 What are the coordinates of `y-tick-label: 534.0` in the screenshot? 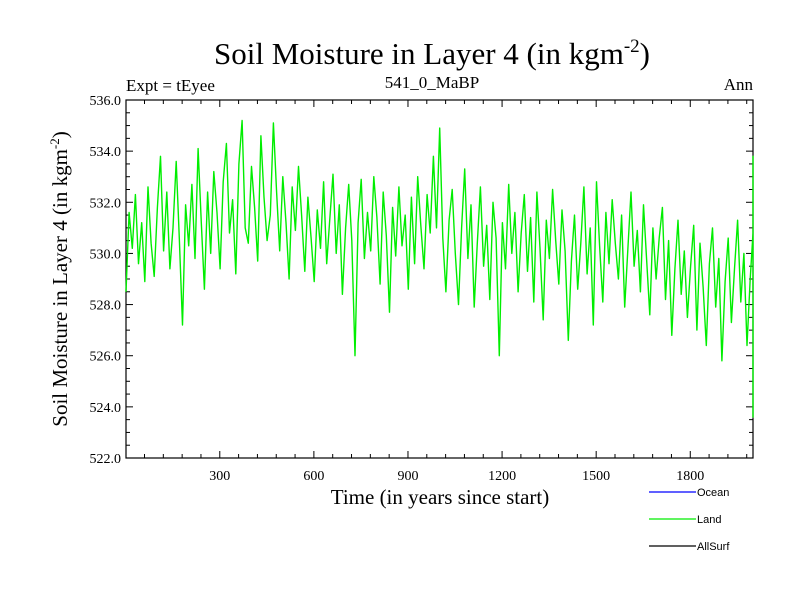 It's located at (106, 152).